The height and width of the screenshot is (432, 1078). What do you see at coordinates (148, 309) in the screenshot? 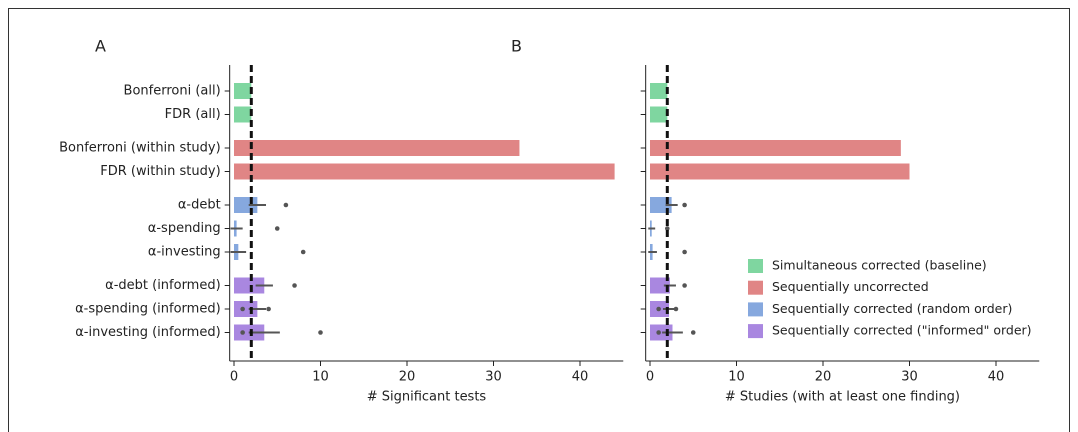
I see `y-tick-label: α-spending (informed)` at bounding box center [148, 309].